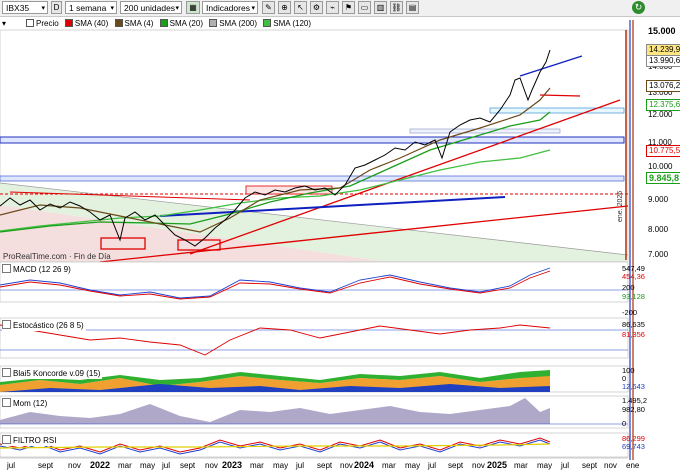 This screenshot has height=472, width=680. Describe the element at coordinates (660, 142) in the screenshot. I see `y-tick: 11.000` at that location.